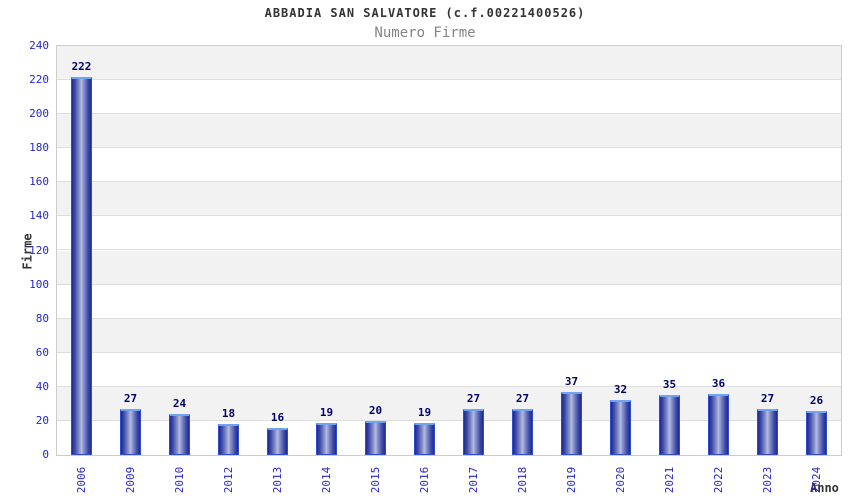 The image size is (850, 500). Describe the element at coordinates (81, 480) in the screenshot. I see `x-tick-label: 2006` at that location.